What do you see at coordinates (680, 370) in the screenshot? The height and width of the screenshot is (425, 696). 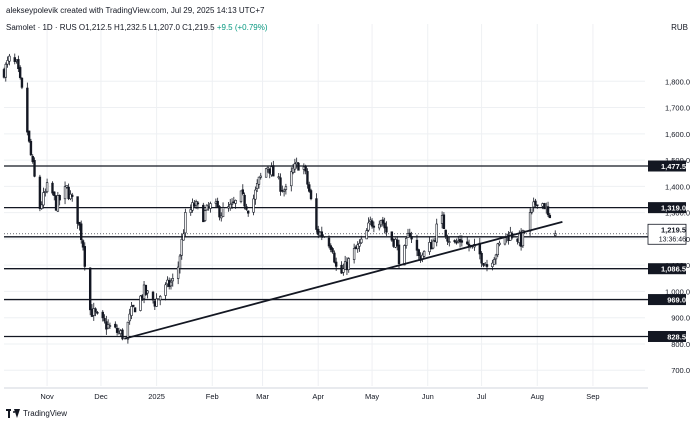 I see `y-tick-label: 700.0` at bounding box center [680, 370].